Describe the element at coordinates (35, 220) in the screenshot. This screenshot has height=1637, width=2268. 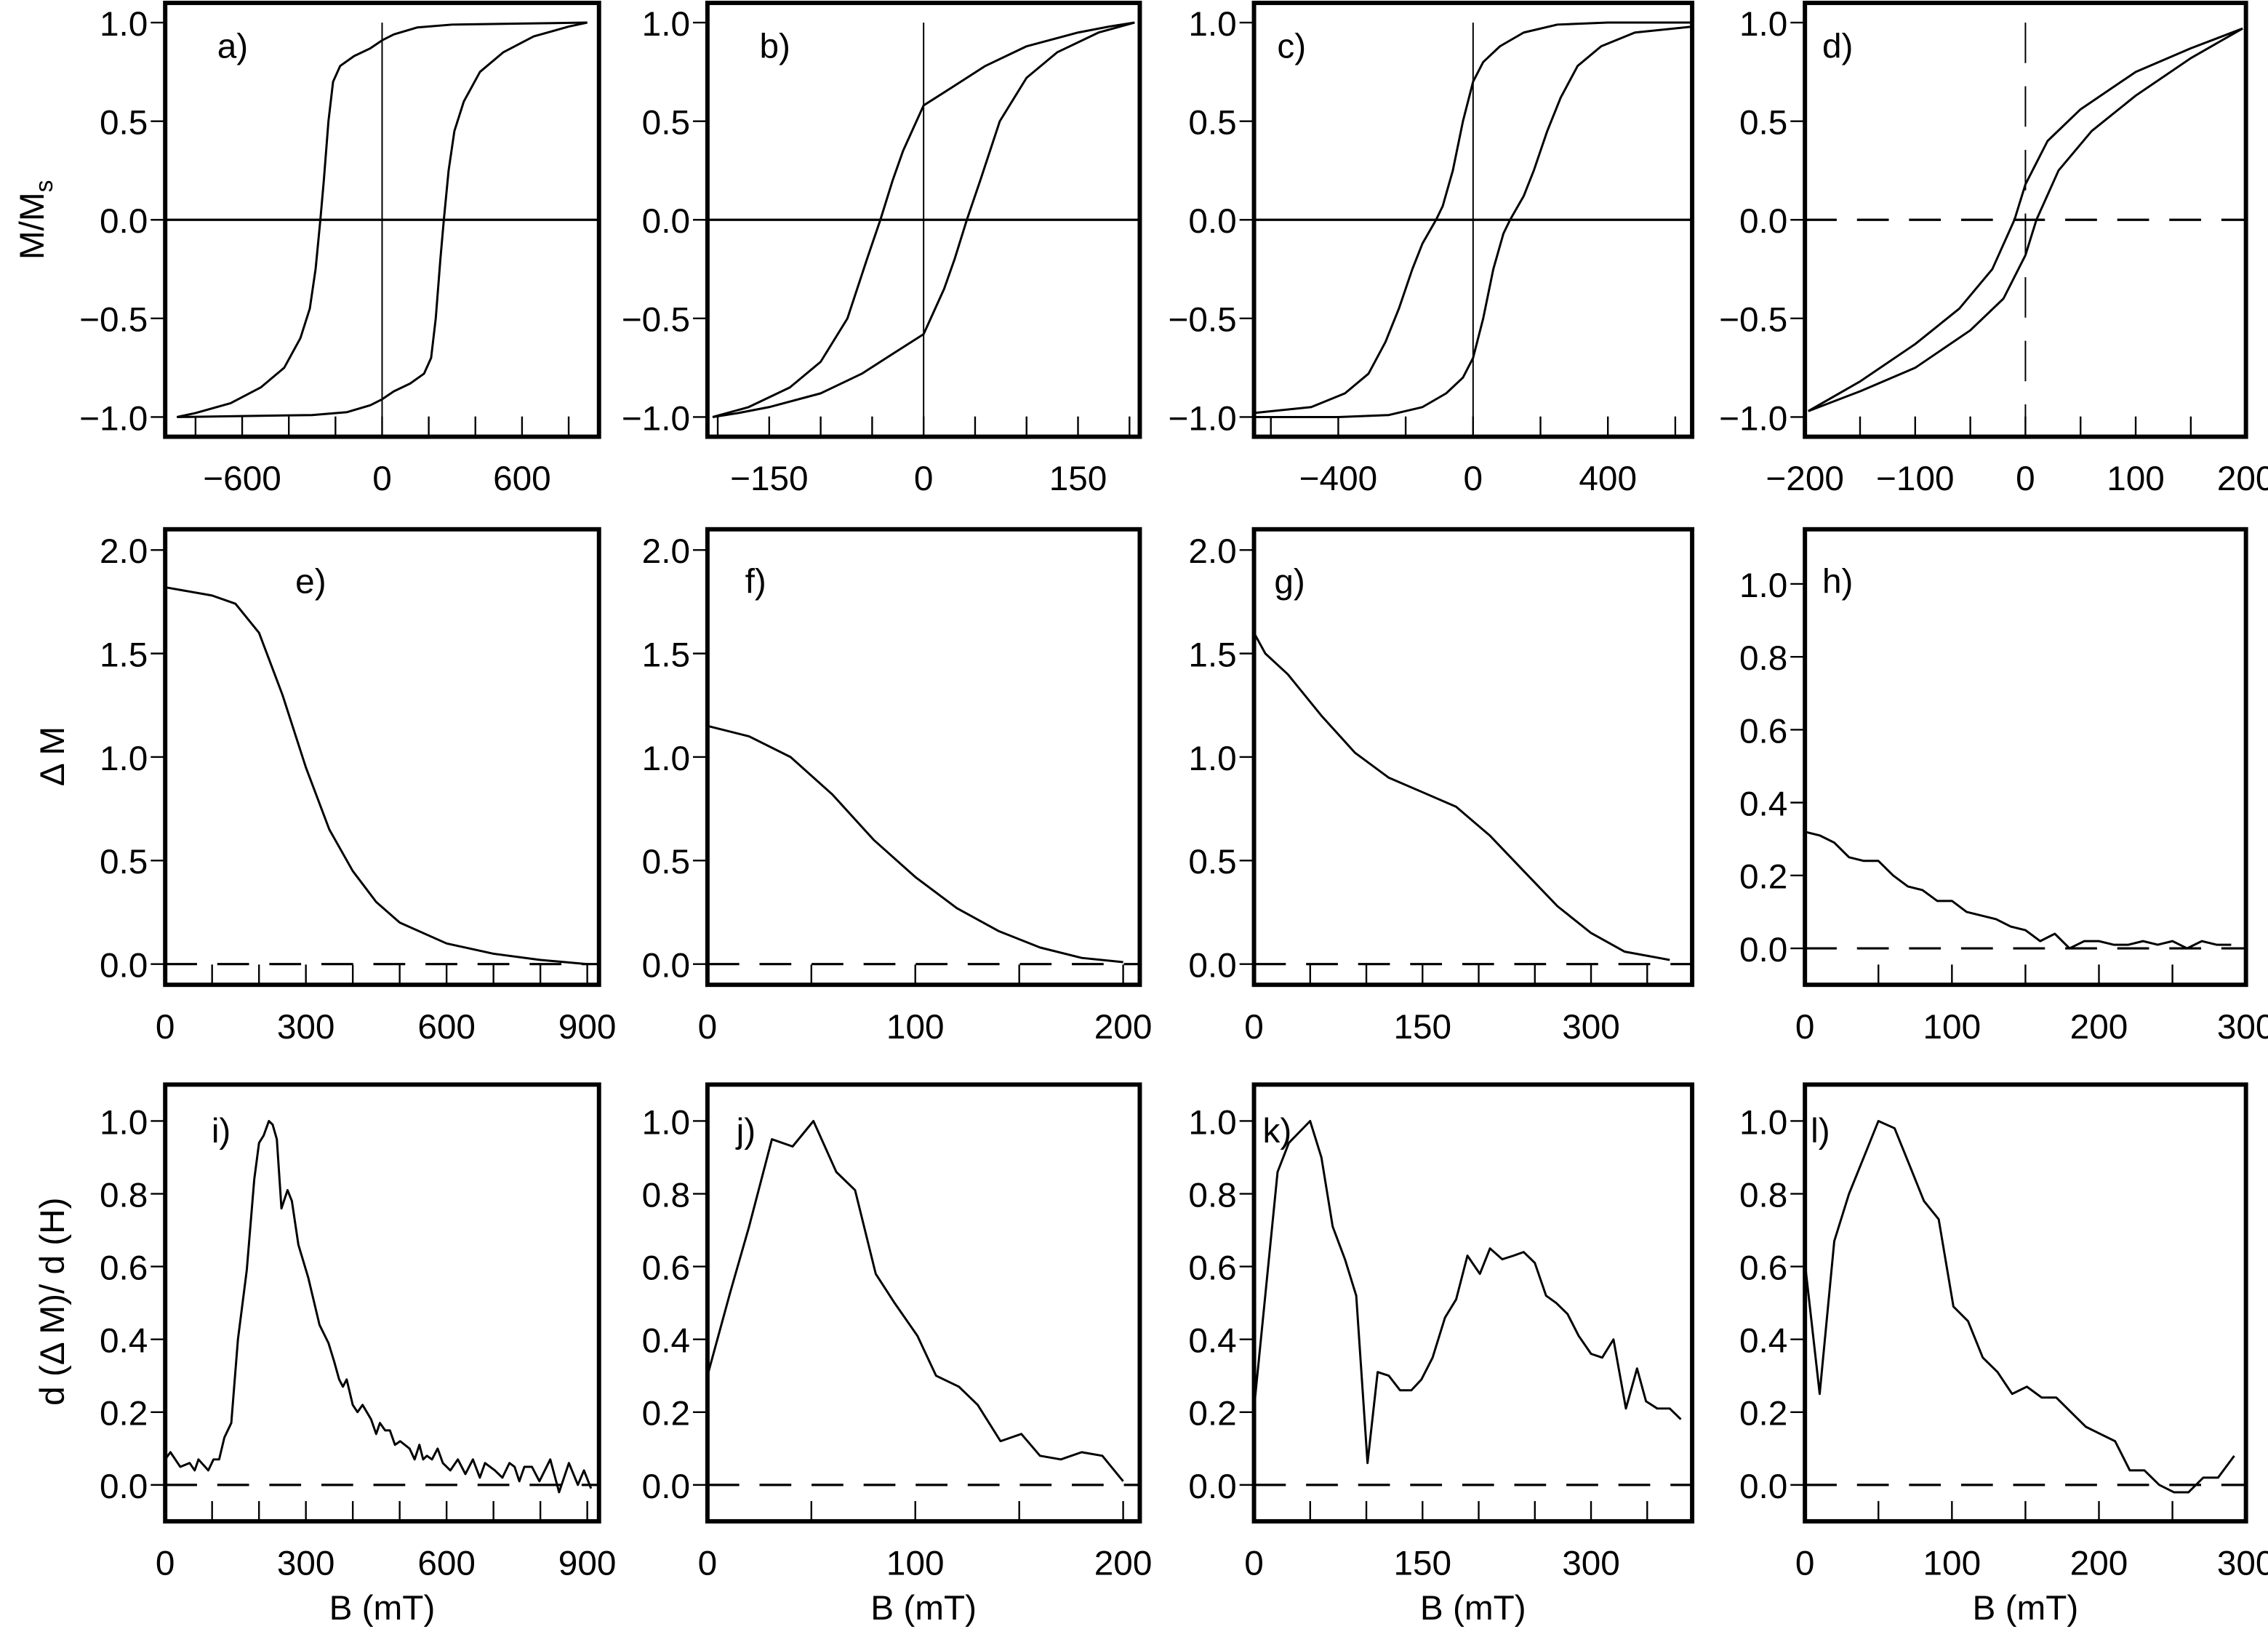
I see `row1-ylabel: M/Ms` at that location.